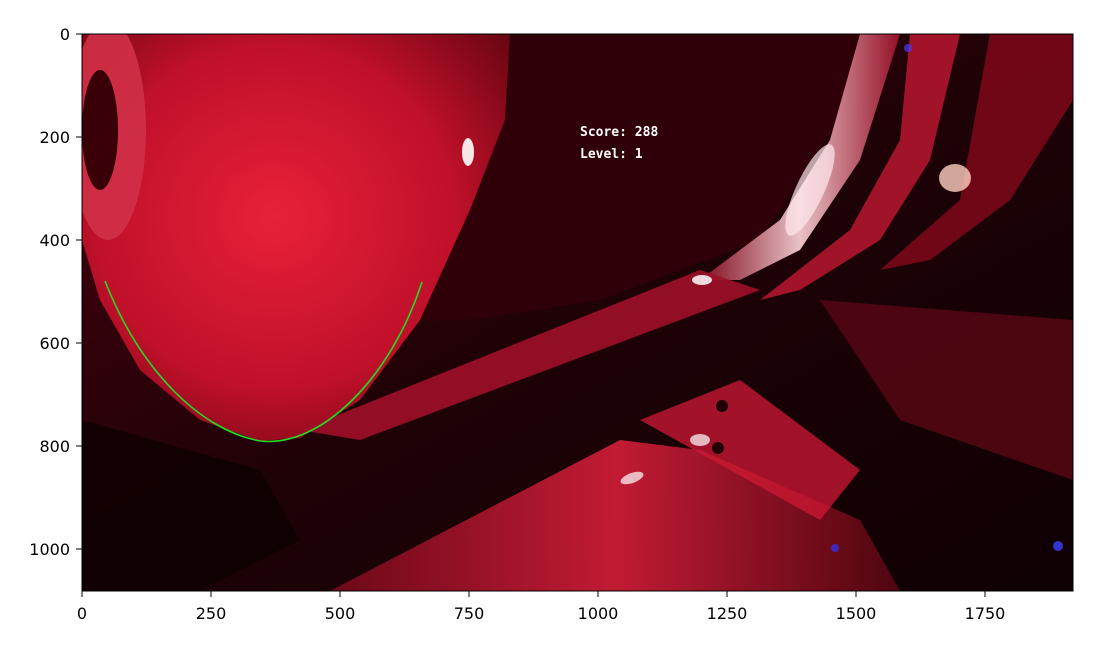  What do you see at coordinates (100, 130) in the screenshot?
I see `left-ring-hole` at bounding box center [100, 130].